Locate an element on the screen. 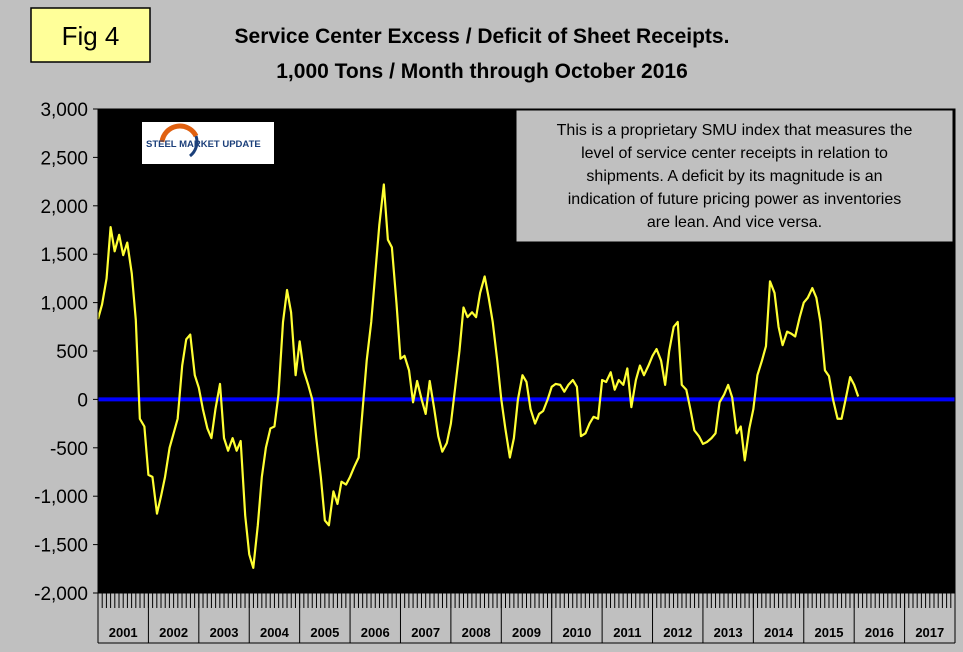 Image resolution: width=963 pixels, height=652 pixels. x-year-label: 2012 is located at coordinates (677, 632).